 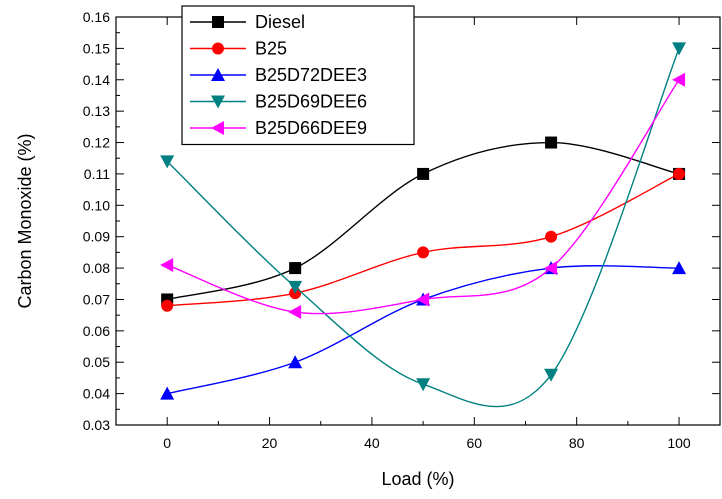 What do you see at coordinates (25, 220) in the screenshot?
I see `y-axis-title: Carbon Monoxide (%)` at bounding box center [25, 220].